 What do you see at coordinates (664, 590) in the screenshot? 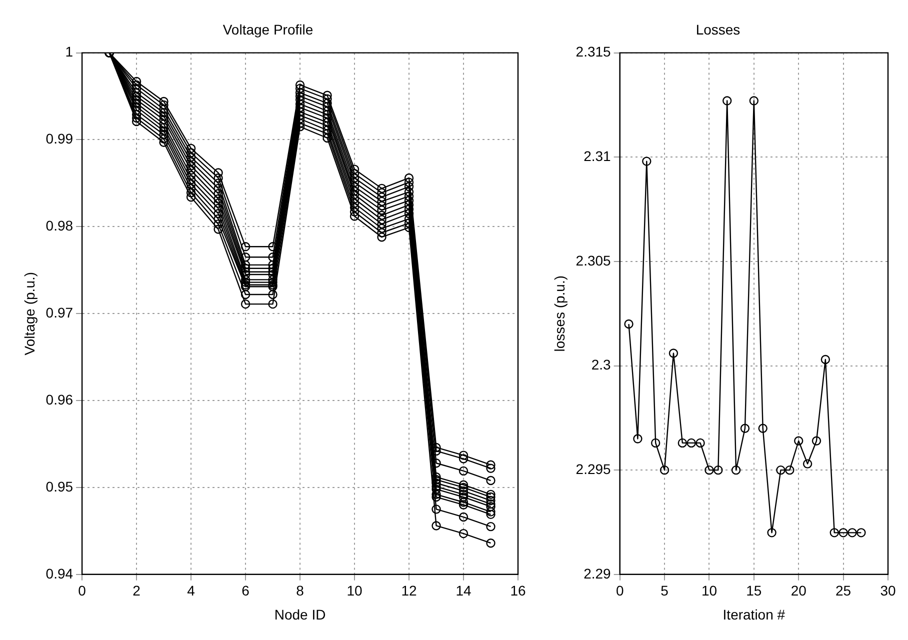
I see `x-tick-label: 5` at bounding box center [664, 590].